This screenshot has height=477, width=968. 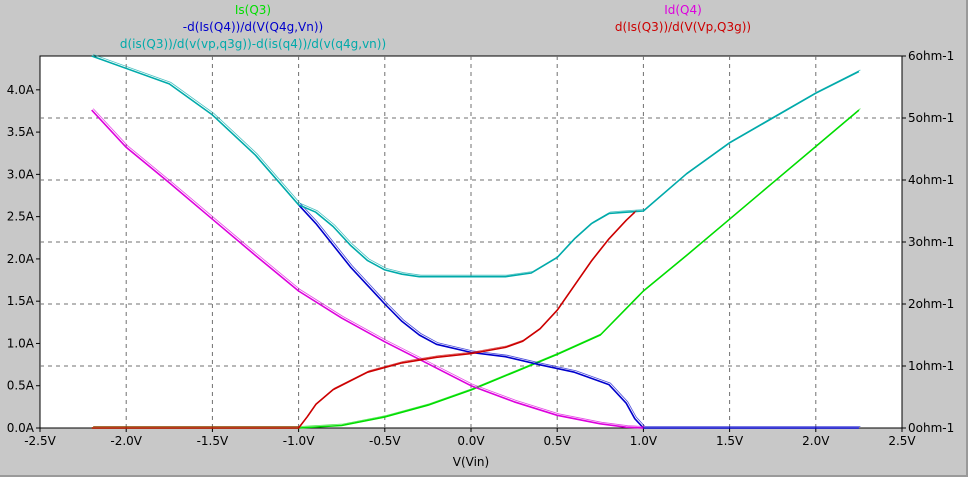 I want to click on left-tick-label: 2.0A, so click(x=21, y=259).